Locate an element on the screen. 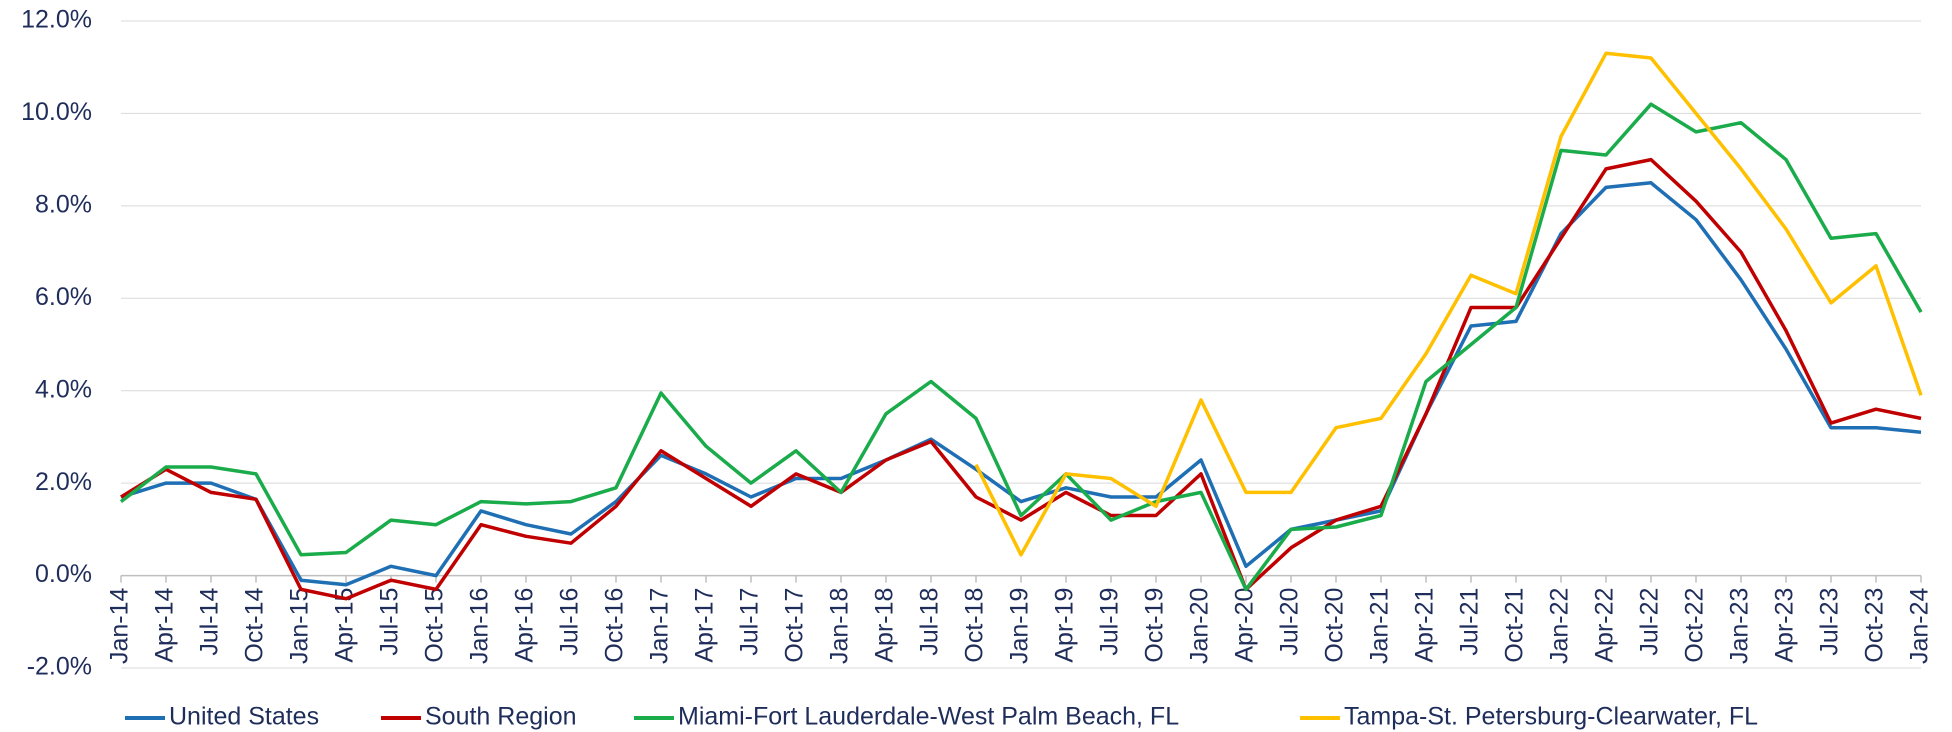 The height and width of the screenshot is (732, 1952). x-tick-label: Oct-20 is located at coordinates (1335, 625).